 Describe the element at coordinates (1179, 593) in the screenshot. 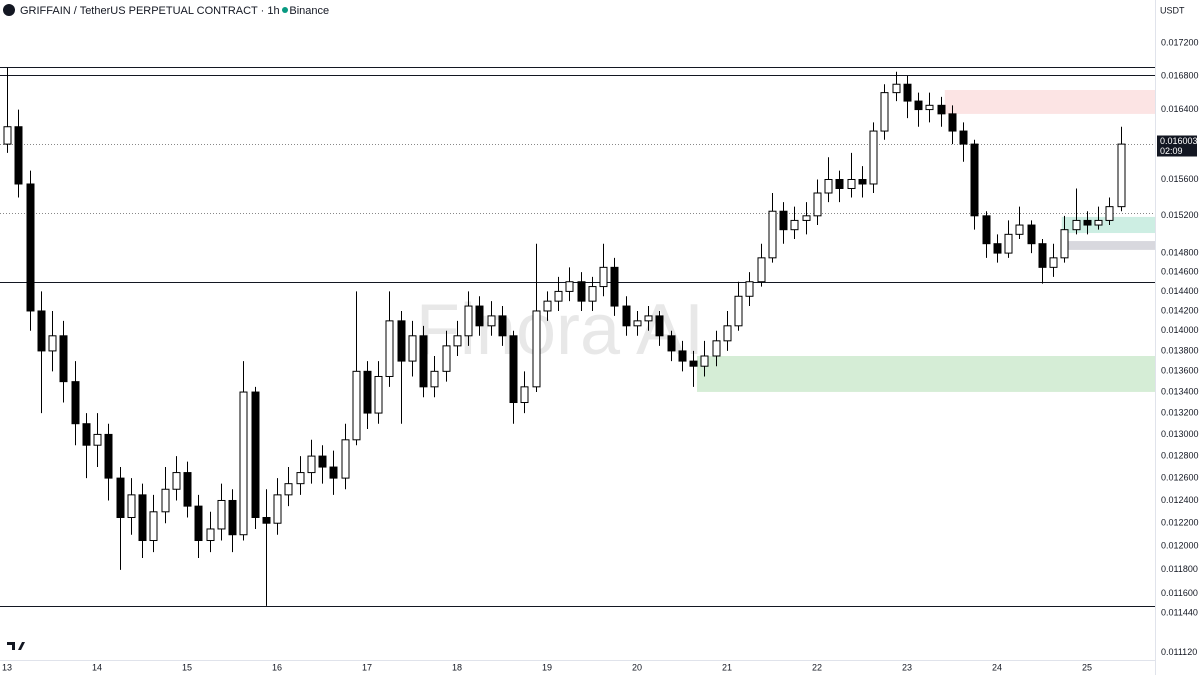

I see `y-tick-label: 0.011600` at that location.